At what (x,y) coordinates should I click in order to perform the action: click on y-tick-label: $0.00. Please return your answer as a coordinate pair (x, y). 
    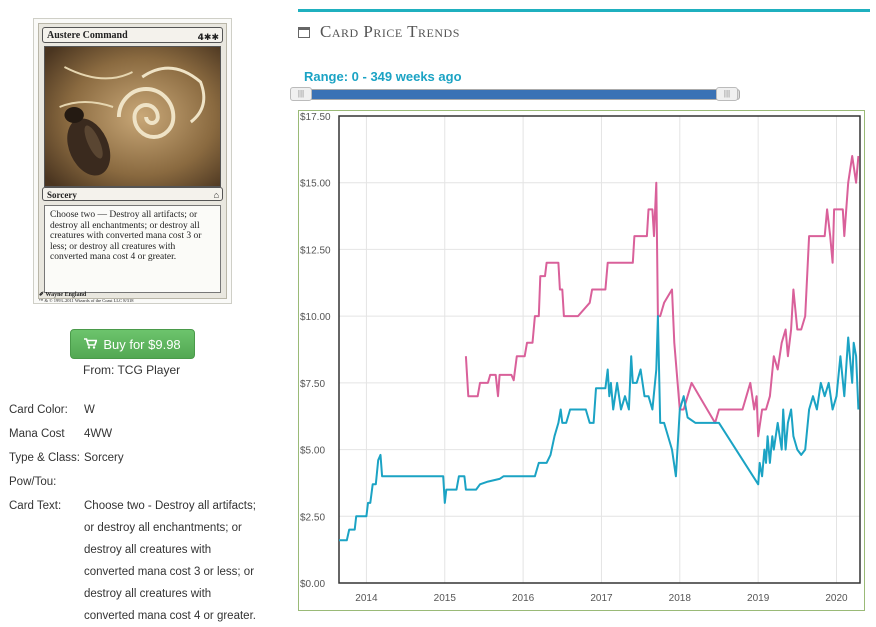
    Looking at the image, I should click on (312, 584).